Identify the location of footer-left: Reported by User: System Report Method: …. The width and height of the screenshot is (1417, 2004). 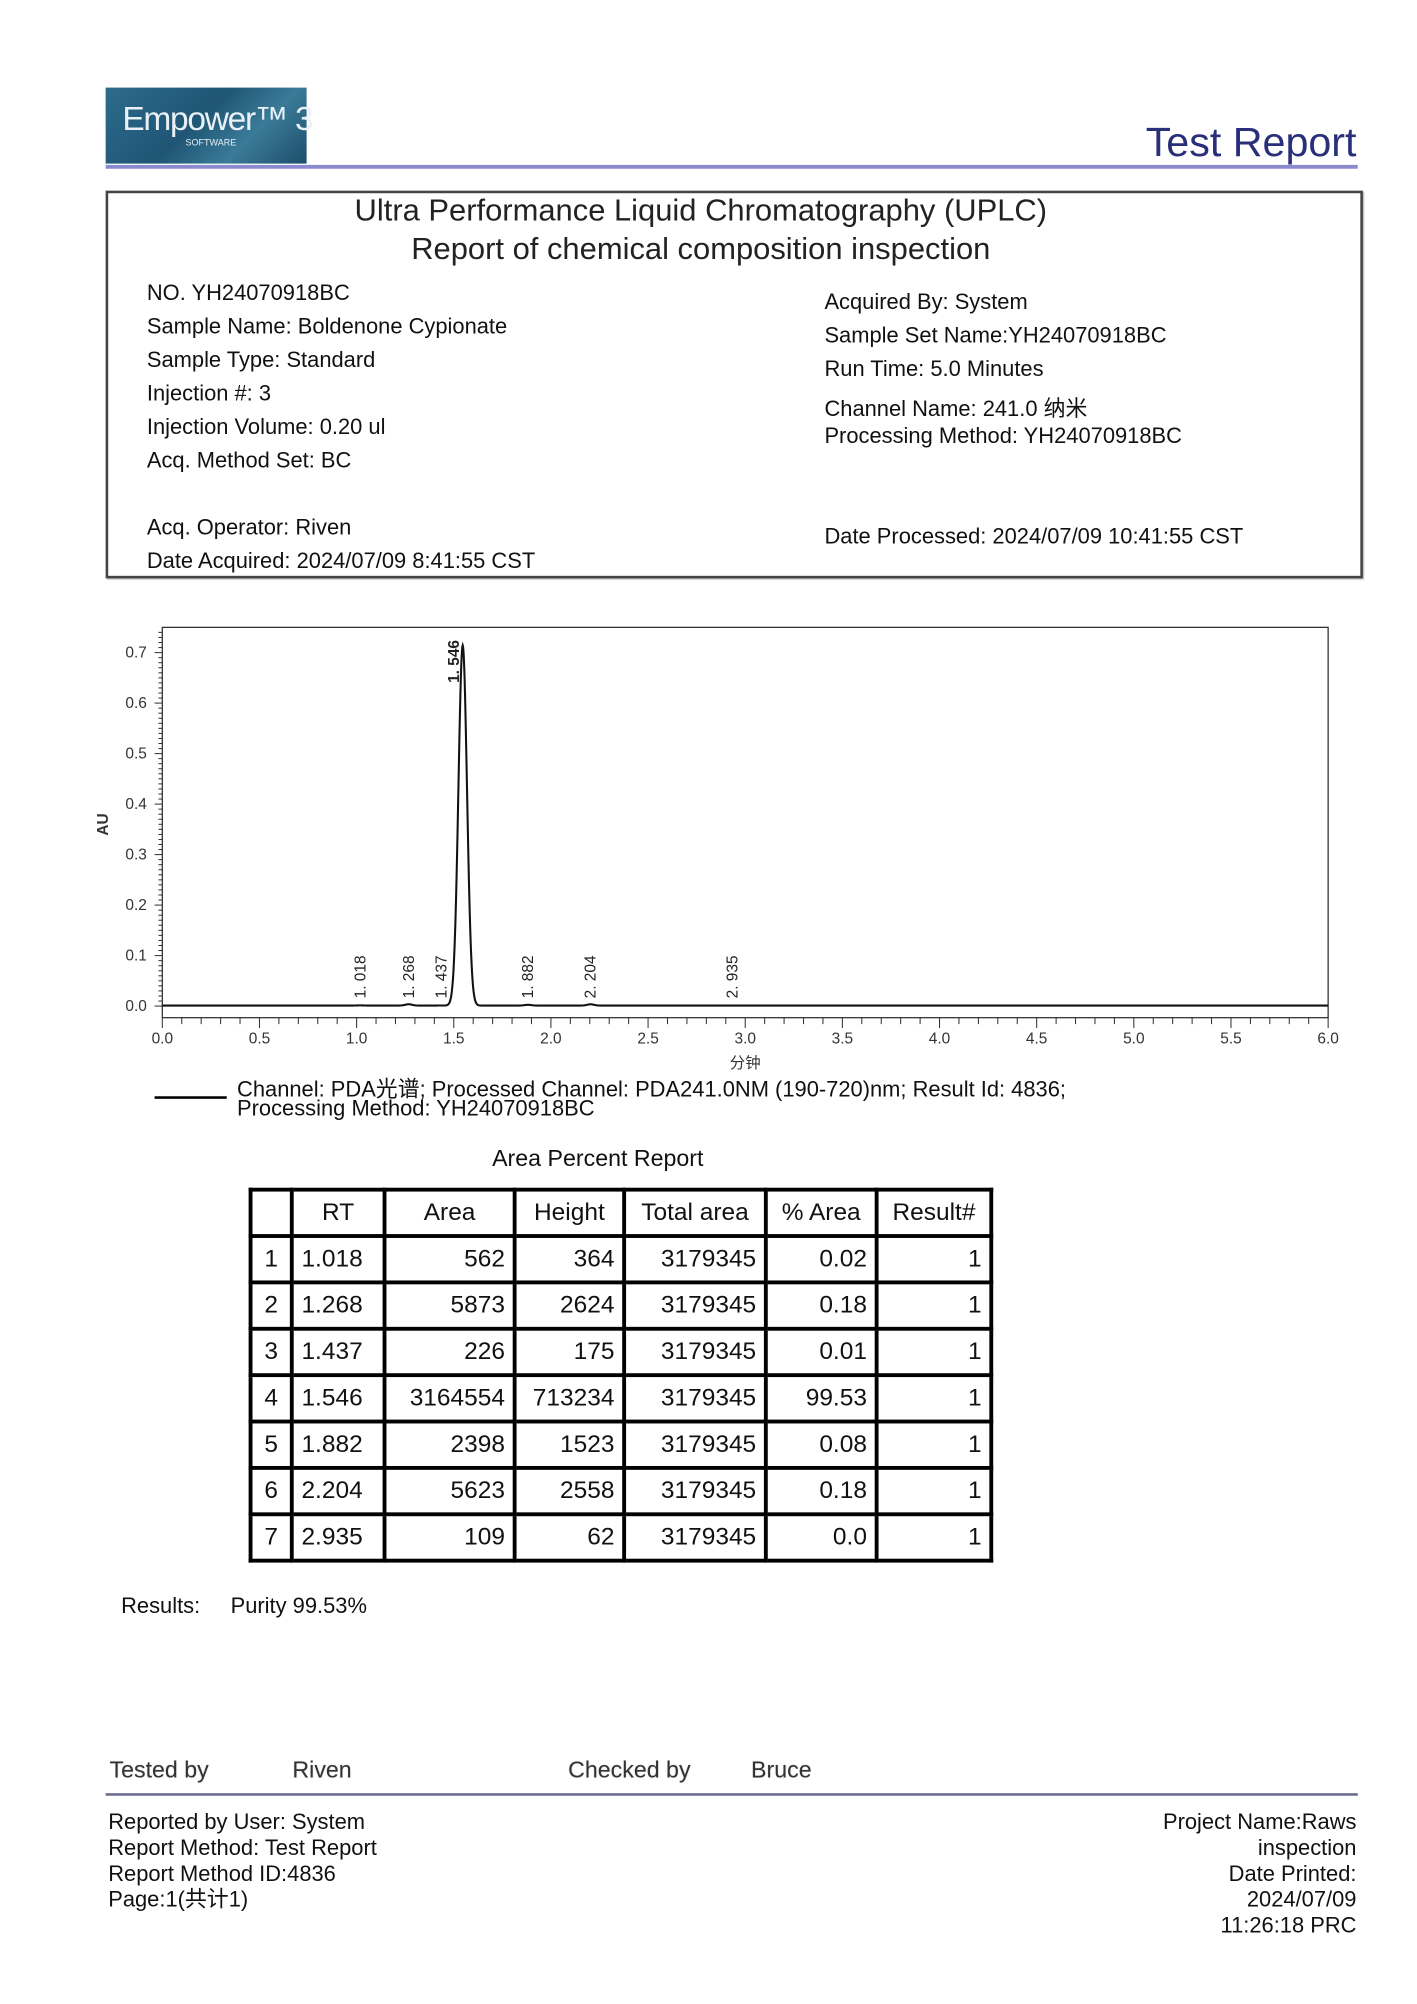
(242, 1861).